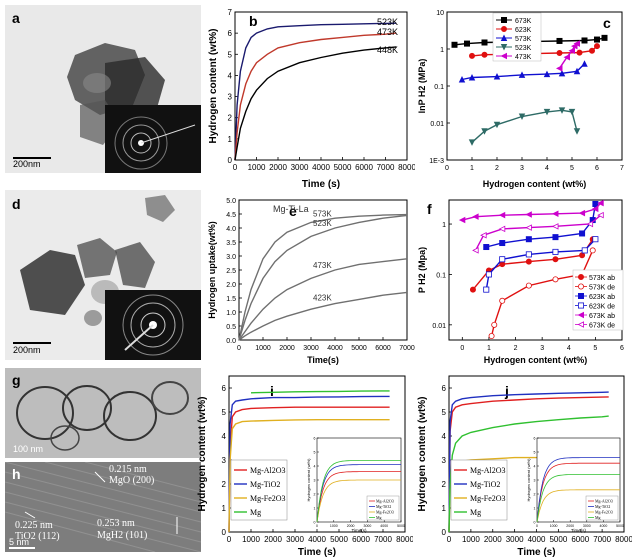 The width and height of the screenshot is (632, 558). Describe the element at coordinates (27, 350) in the screenshot. I see `scalebar-label-d: 200nm` at that location.